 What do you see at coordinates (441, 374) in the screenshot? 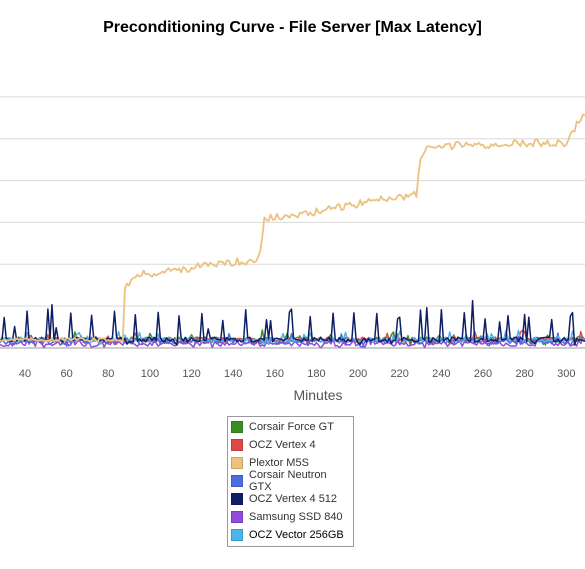
I see `x-tick-label-240: 240` at bounding box center [441, 374].